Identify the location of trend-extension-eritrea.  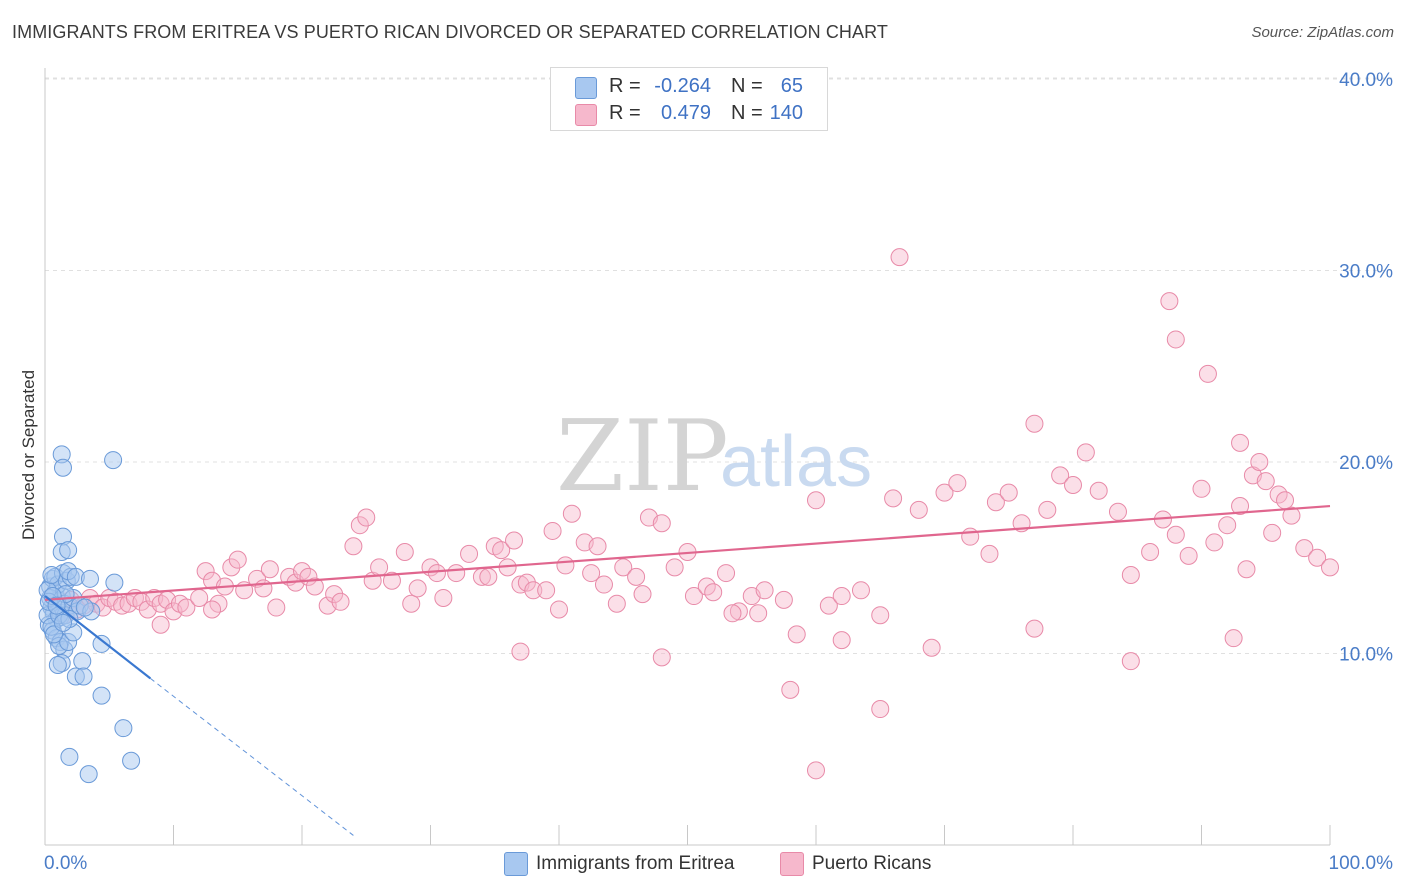
(252, 756).